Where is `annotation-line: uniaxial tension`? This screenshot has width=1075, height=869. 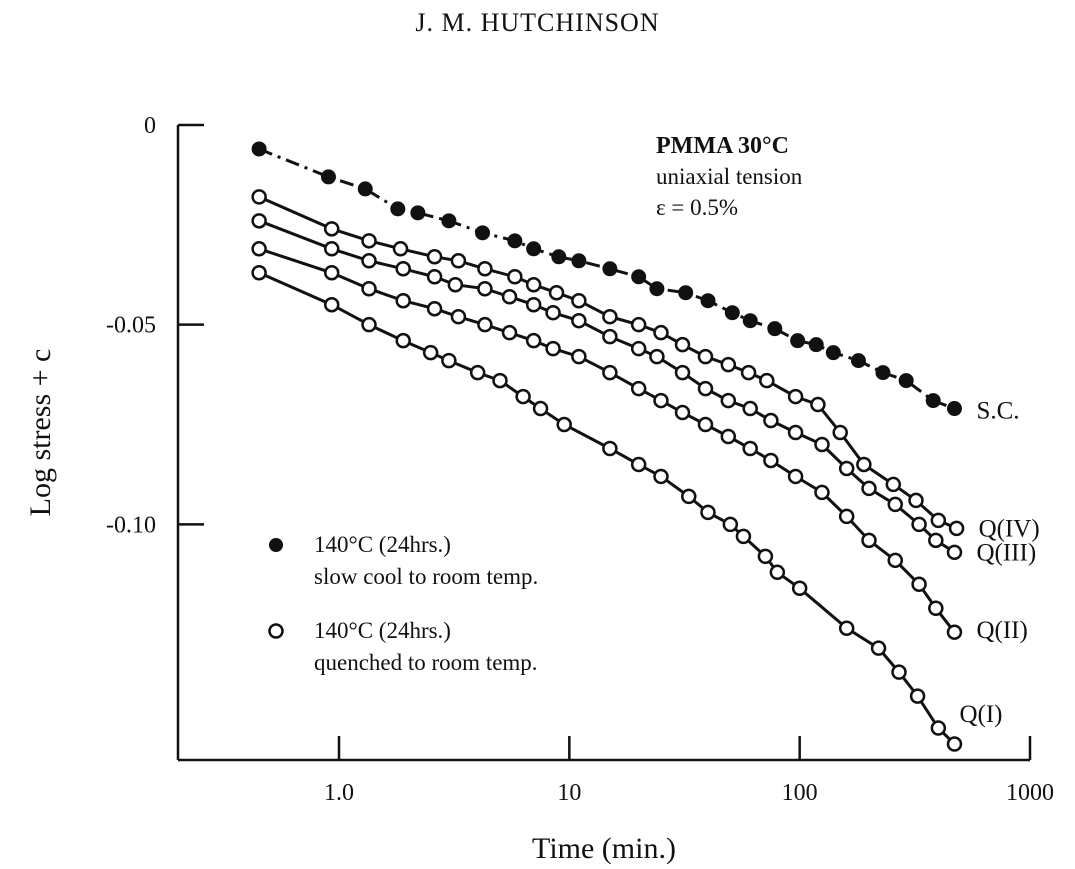 annotation-line: uniaxial tension is located at coordinates (729, 176).